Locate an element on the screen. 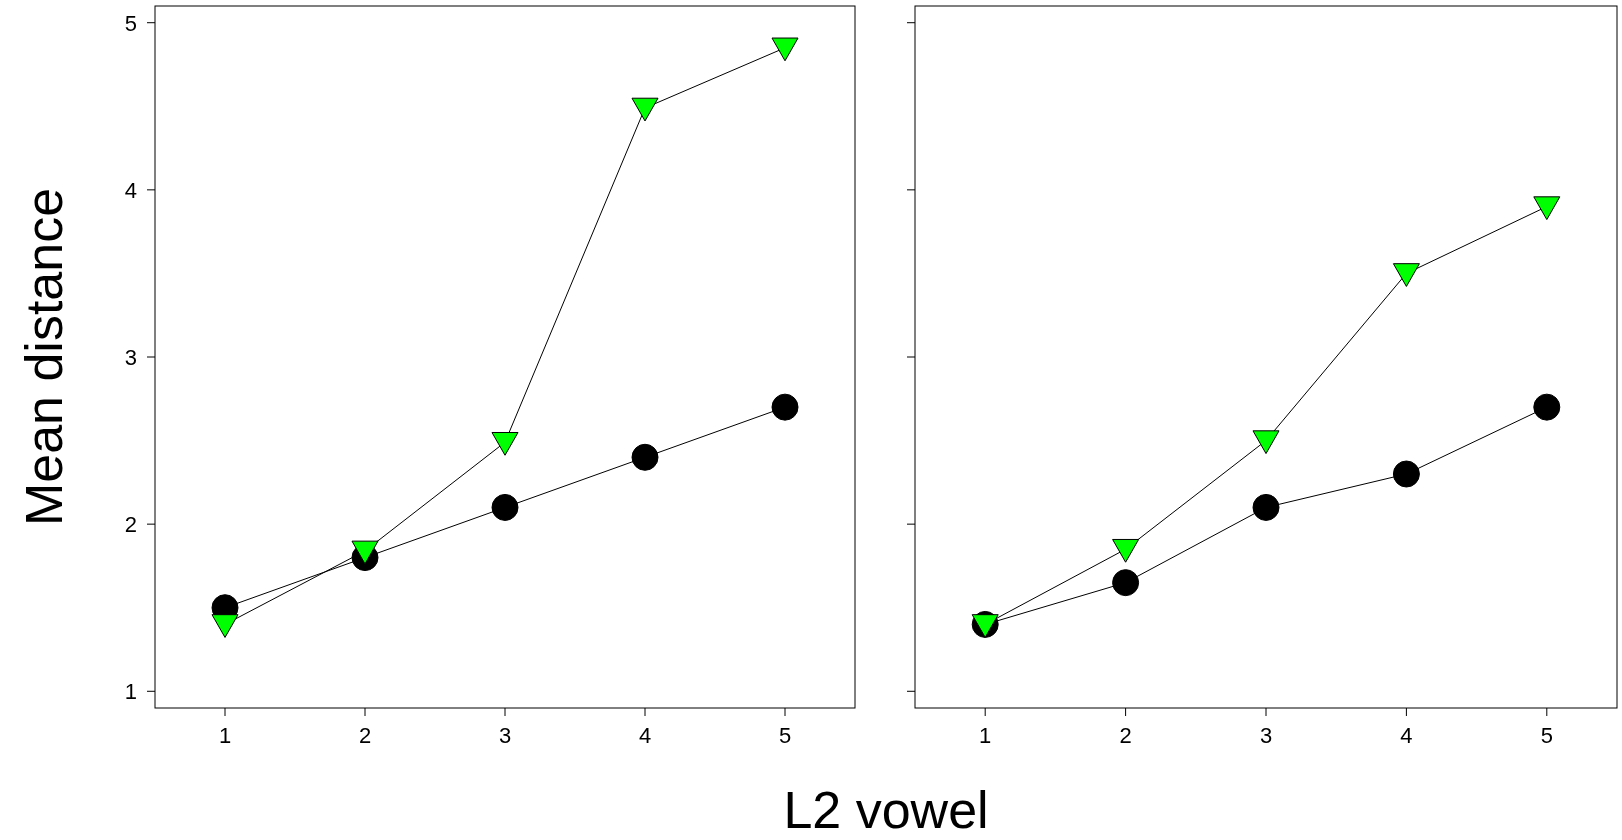 The width and height of the screenshot is (1622, 840). y-axis-title: Mean distance is located at coordinates (44, 357).